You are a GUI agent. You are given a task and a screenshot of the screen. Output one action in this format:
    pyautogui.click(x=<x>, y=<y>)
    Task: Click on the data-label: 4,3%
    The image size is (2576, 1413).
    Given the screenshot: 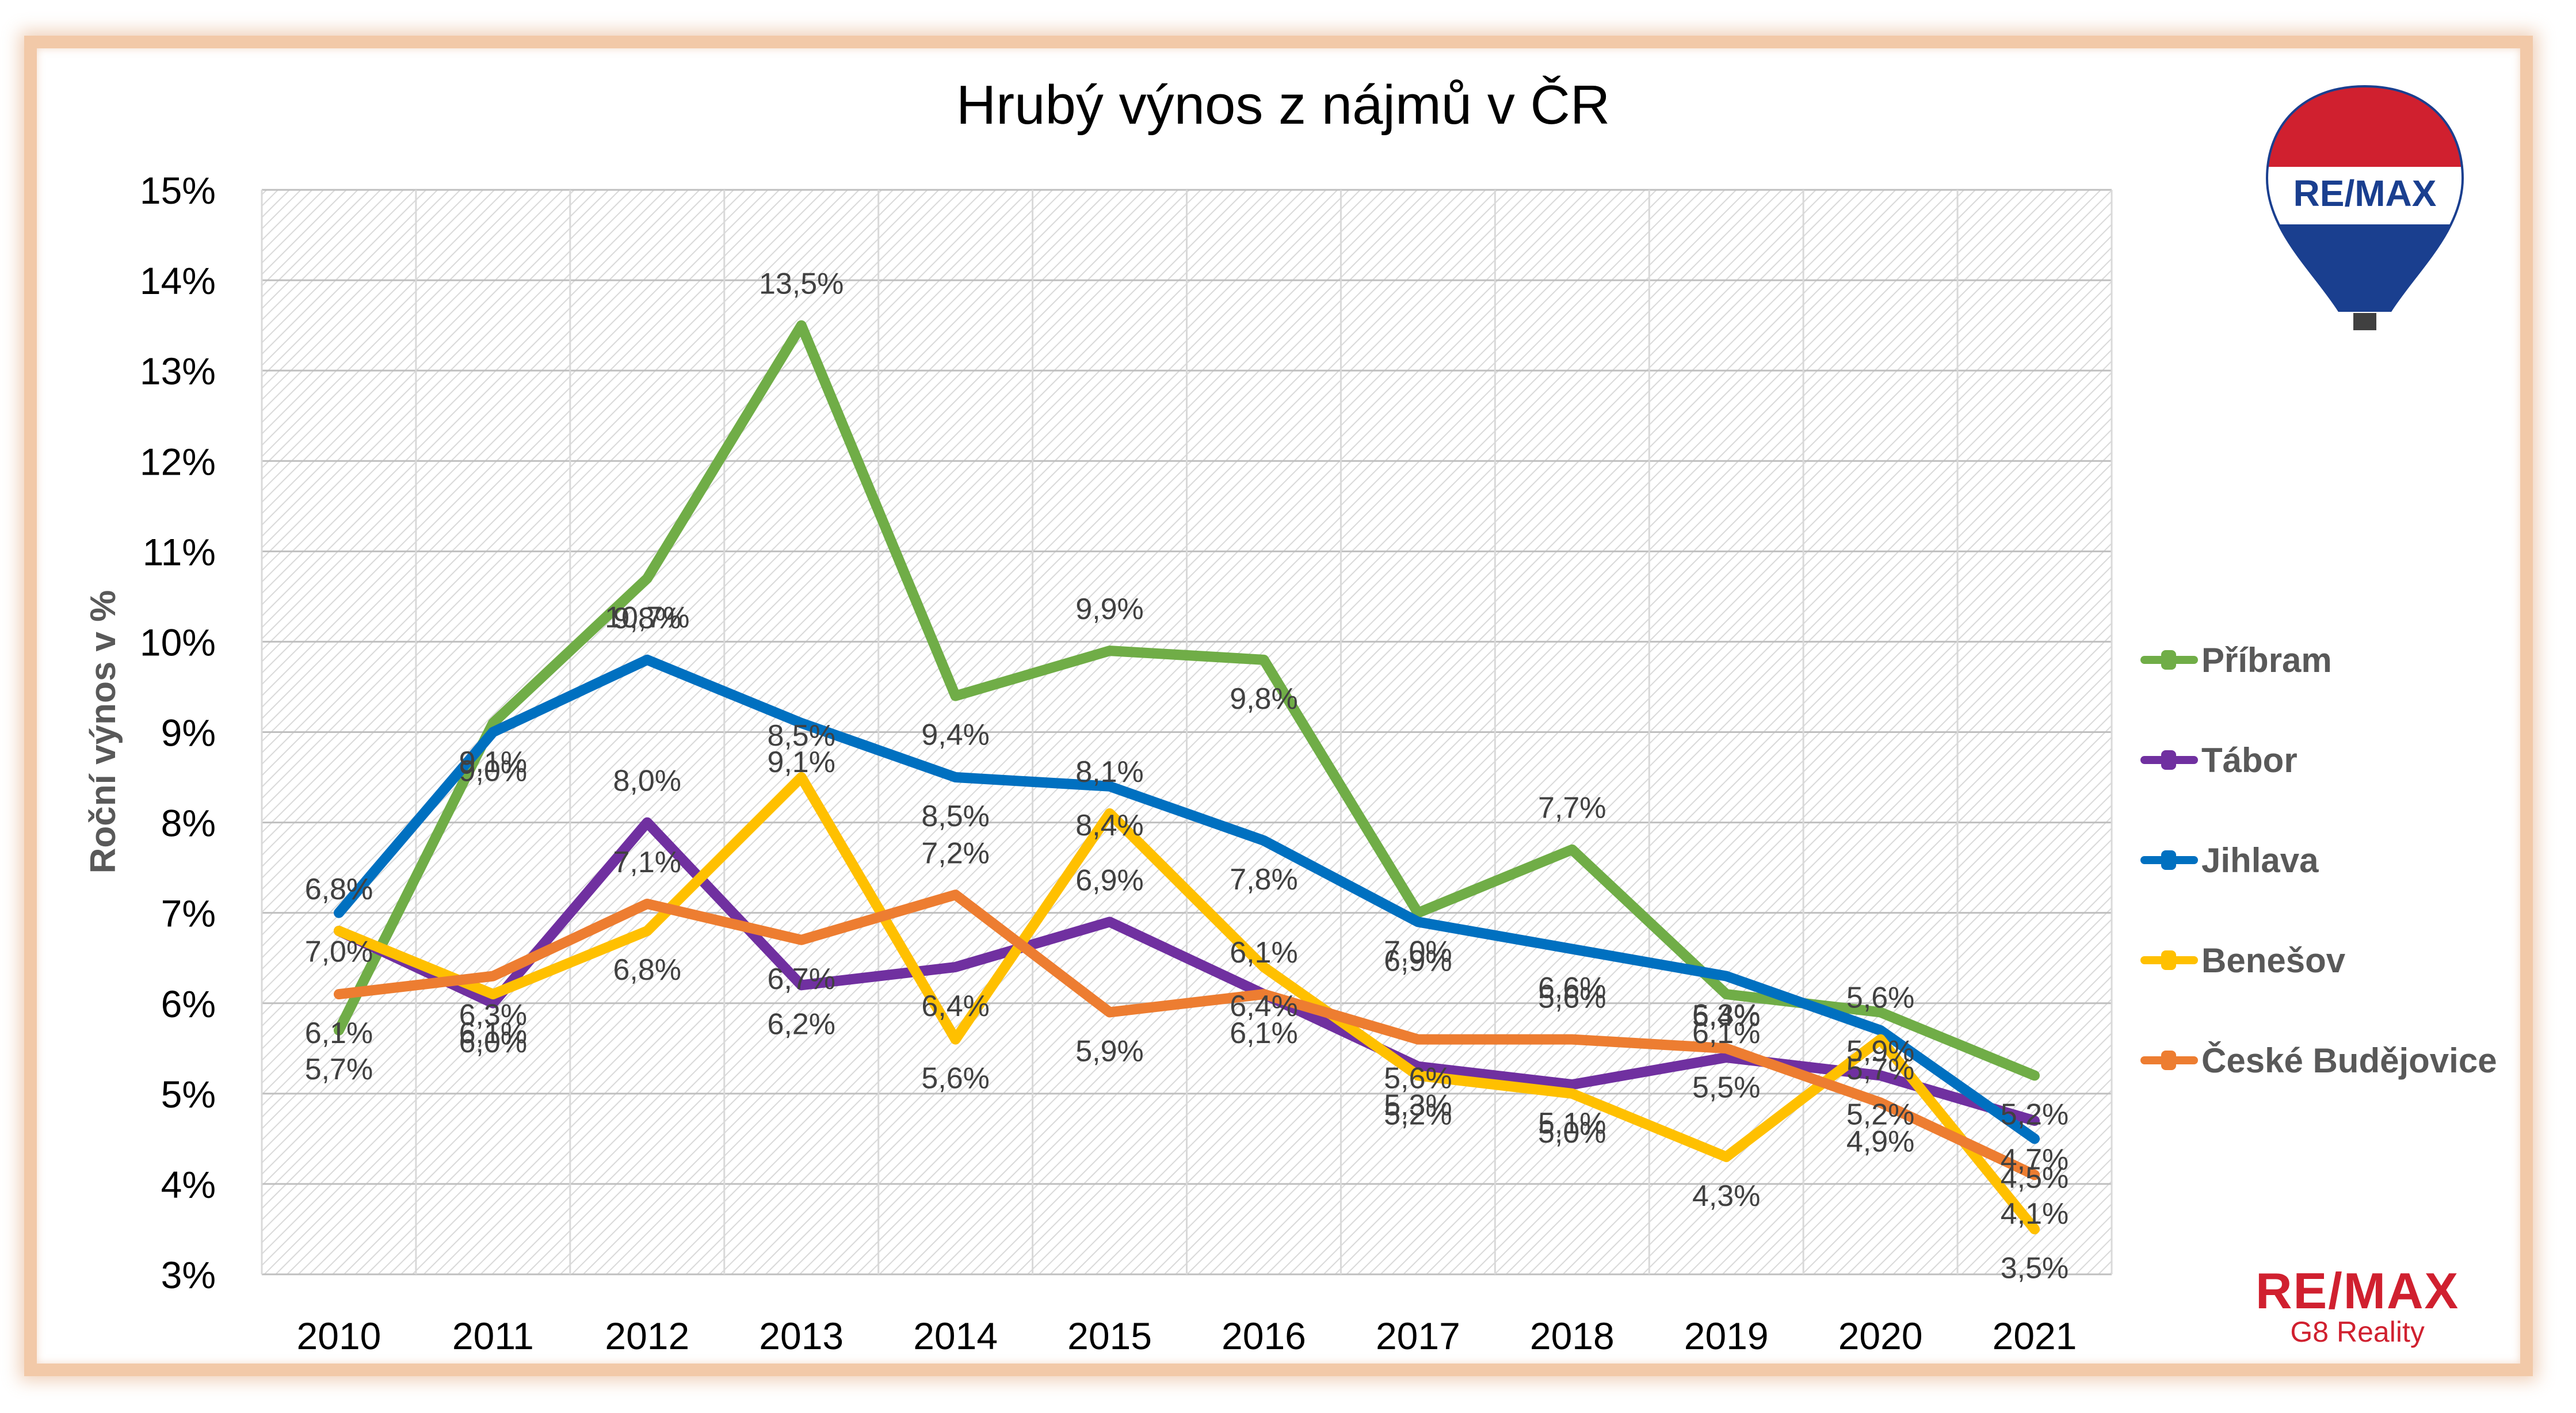 What is the action you would take?
    pyautogui.click(x=1726, y=1196)
    